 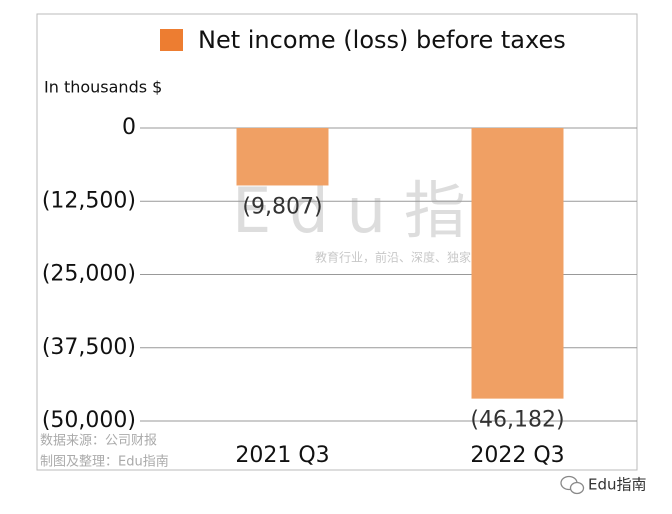 What do you see at coordinates (98, 441) in the screenshot?
I see `source-note: 数据来源：公司财报` at bounding box center [98, 441].